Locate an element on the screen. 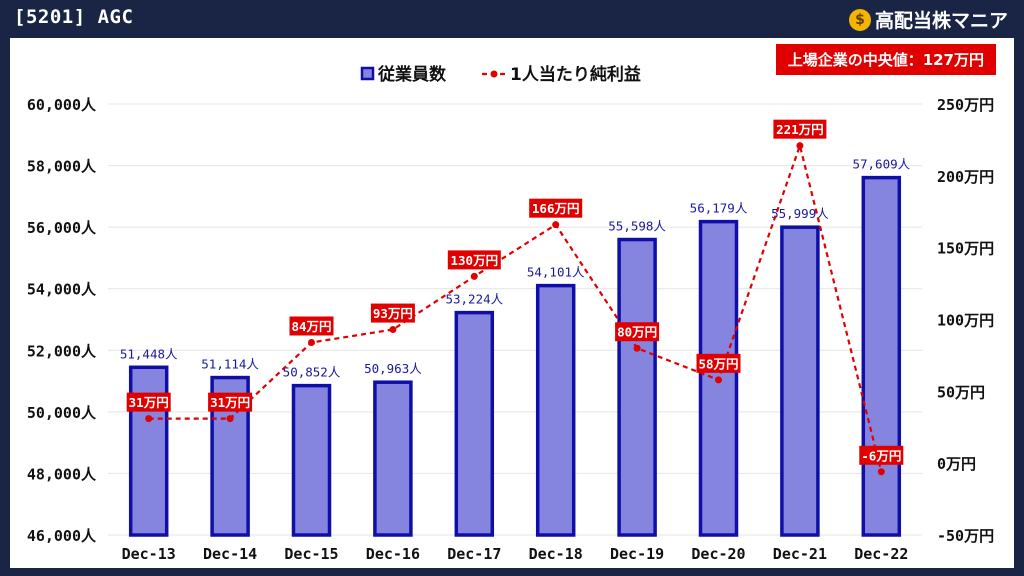  x-tick-label: Dec-13 is located at coordinates (149, 554).